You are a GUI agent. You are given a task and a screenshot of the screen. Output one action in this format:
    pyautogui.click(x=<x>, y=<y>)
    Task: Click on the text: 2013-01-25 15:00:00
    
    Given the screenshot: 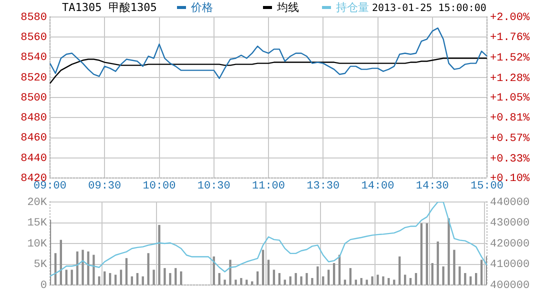 What is the action you would take?
    pyautogui.click(x=429, y=9)
    